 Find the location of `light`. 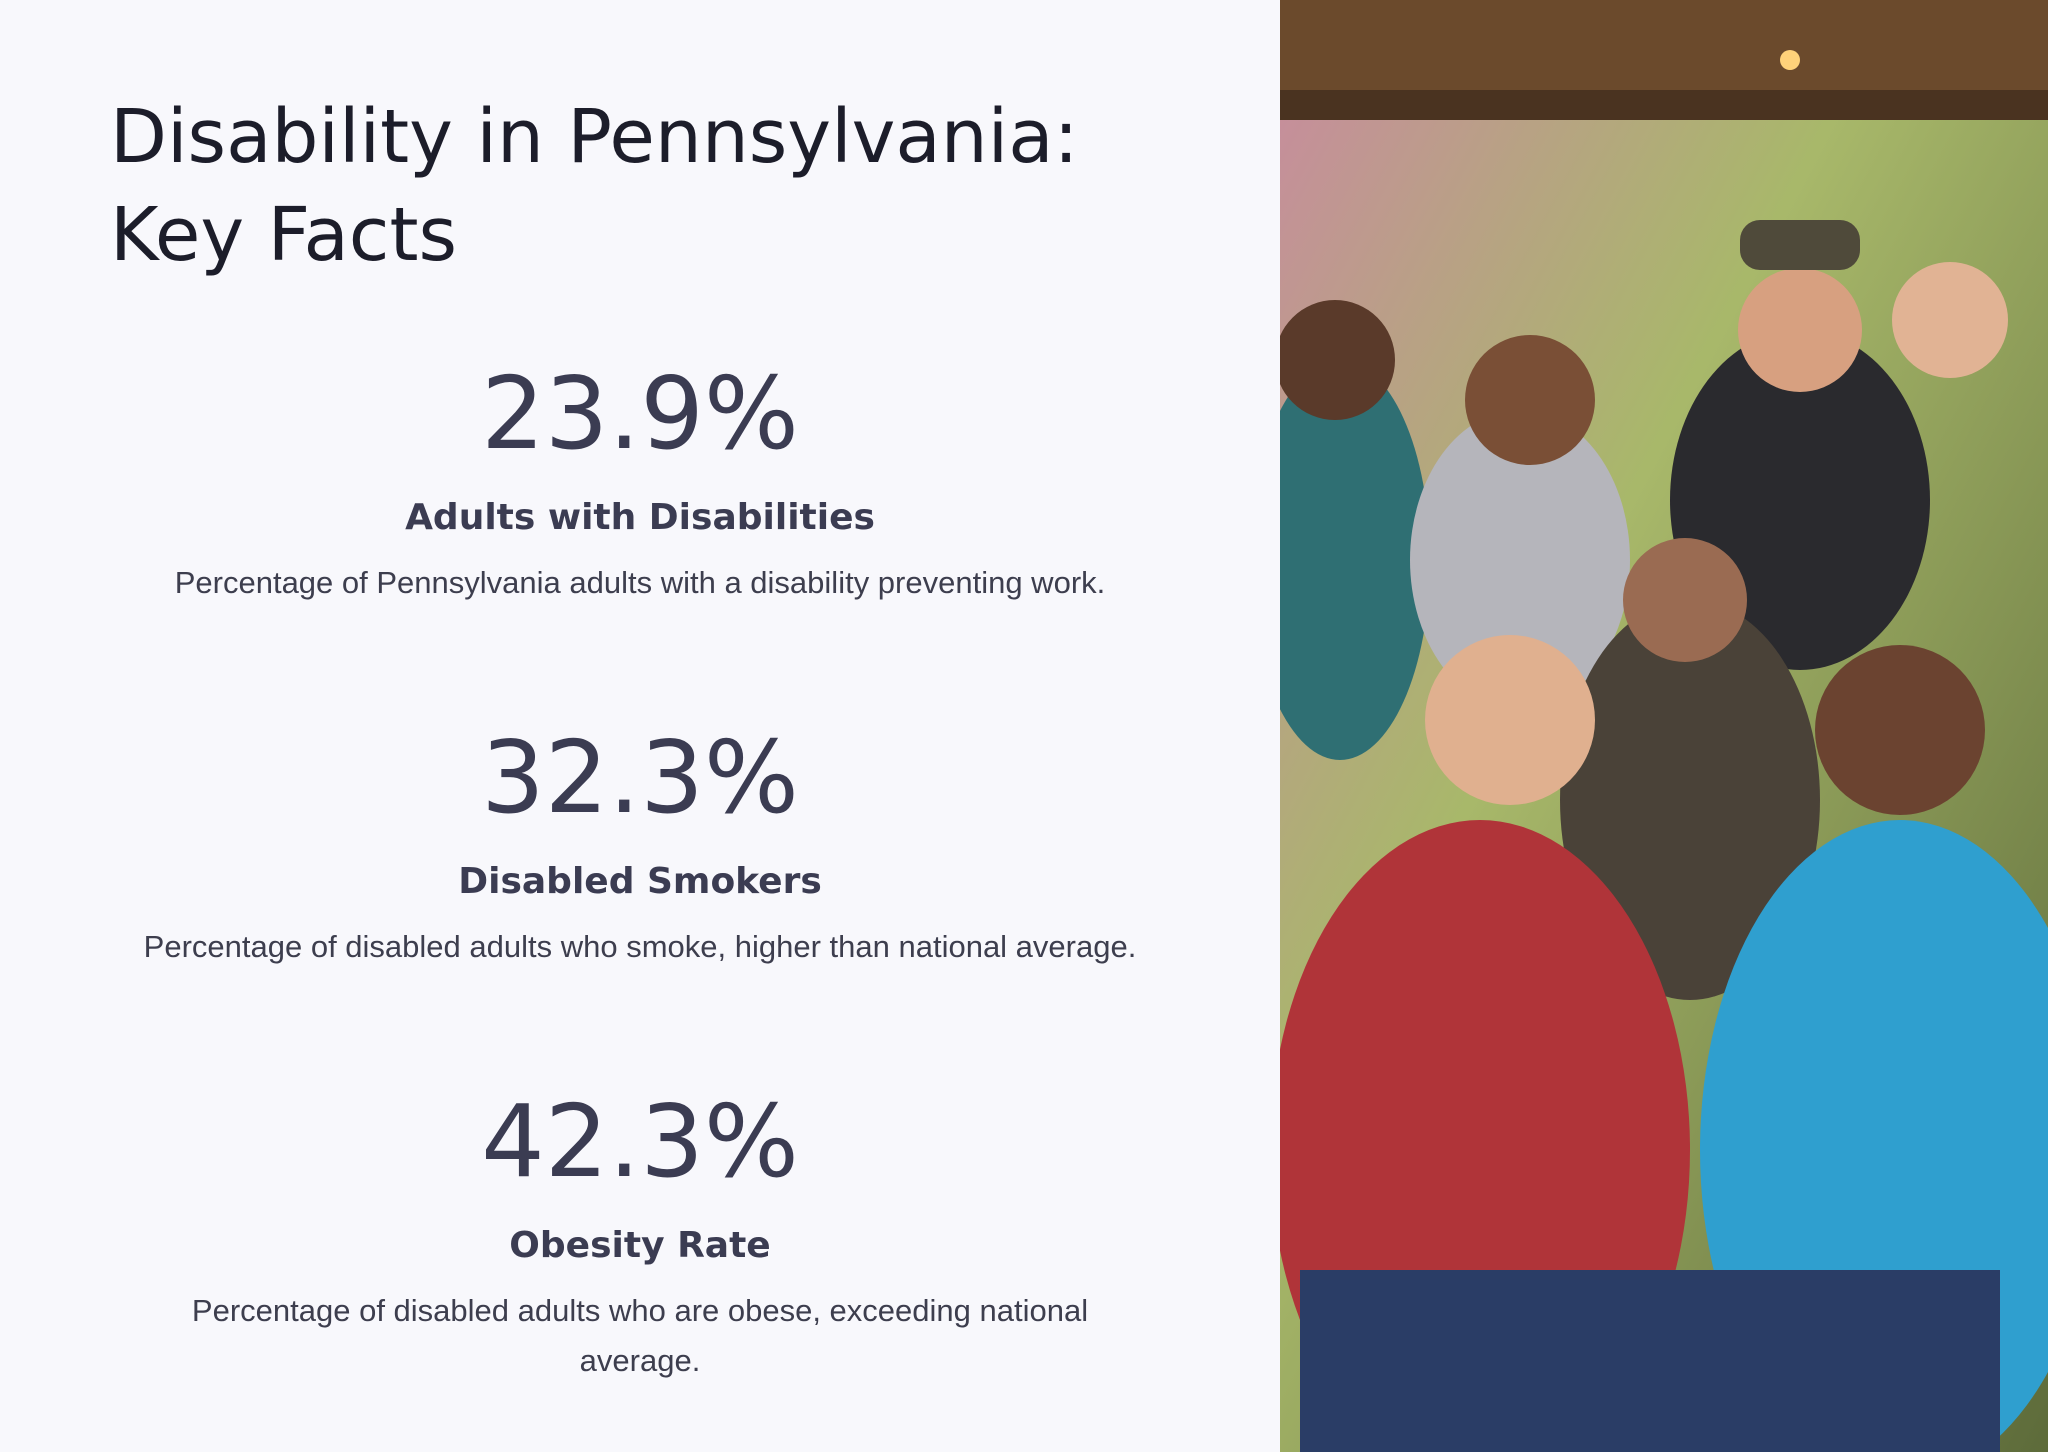

light is located at coordinates (1790, 60).